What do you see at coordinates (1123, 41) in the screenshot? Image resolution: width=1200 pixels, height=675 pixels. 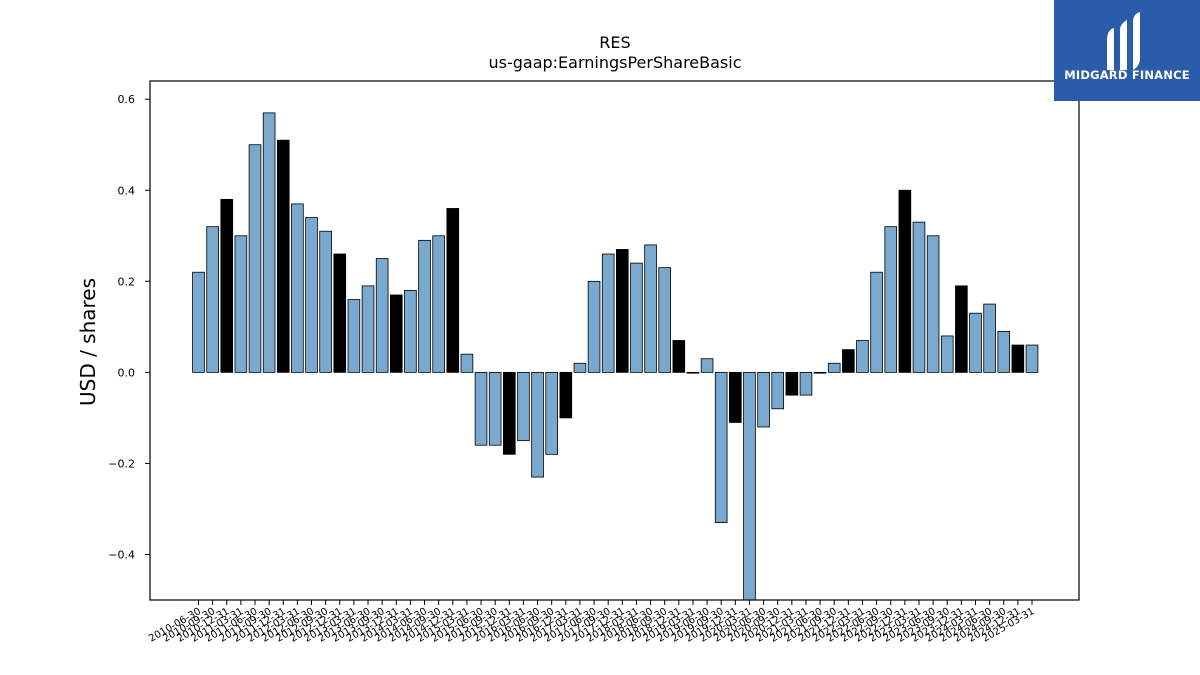 I see `midgard-m-logo-icon` at bounding box center [1123, 41].